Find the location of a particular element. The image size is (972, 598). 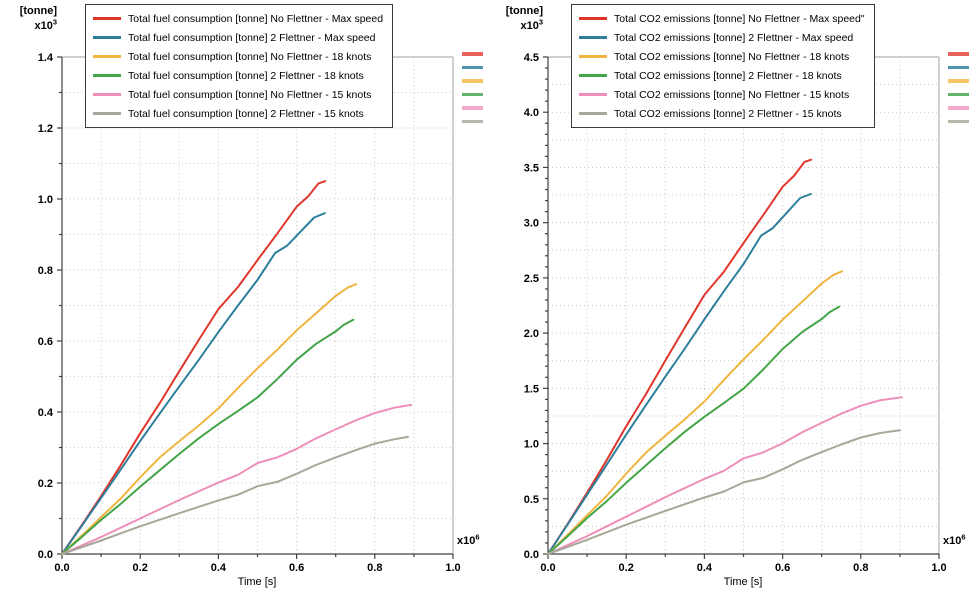

y-tick-label: 1.5 is located at coordinates (531, 389).